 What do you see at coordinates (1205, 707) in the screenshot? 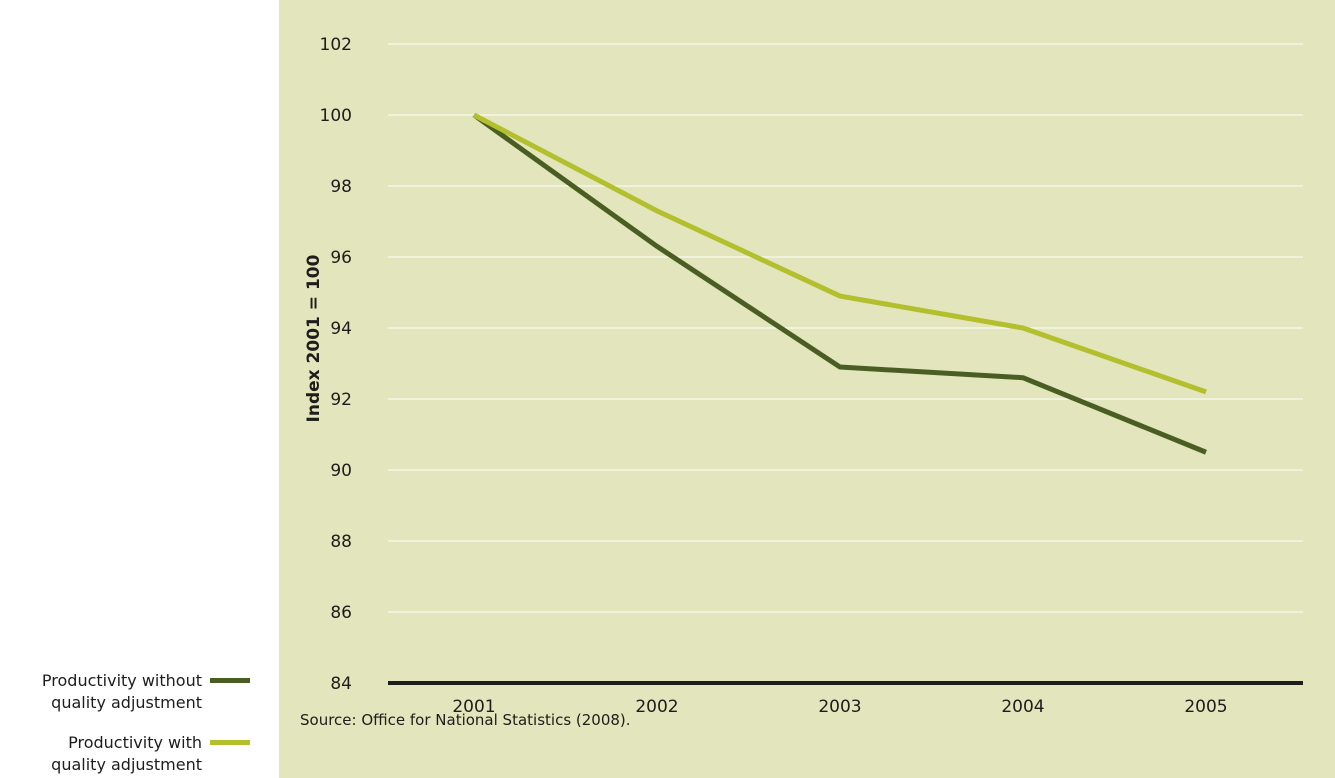
I see `x-tick-label: 2005` at bounding box center [1205, 707].